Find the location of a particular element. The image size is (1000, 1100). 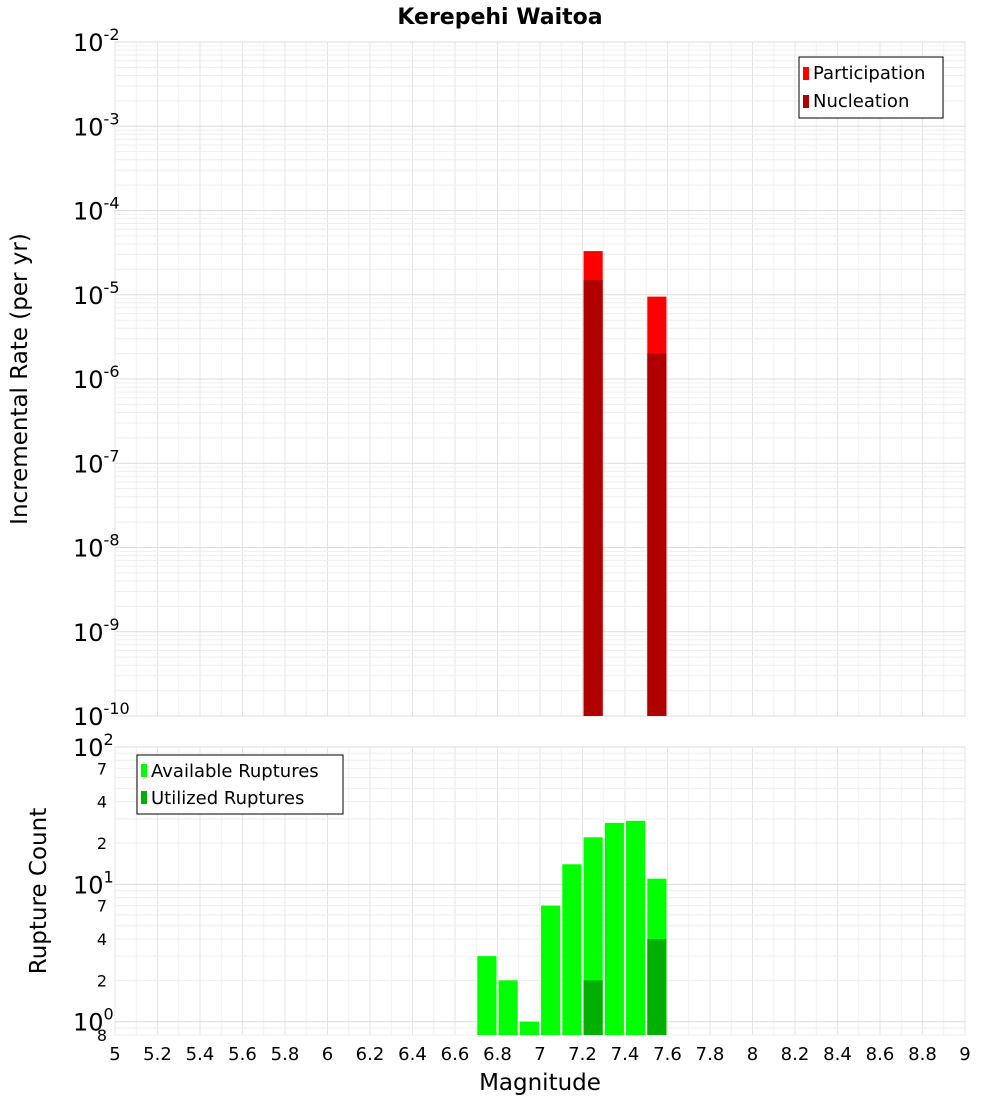

x-tick-label: 5 is located at coordinates (114, 1054).